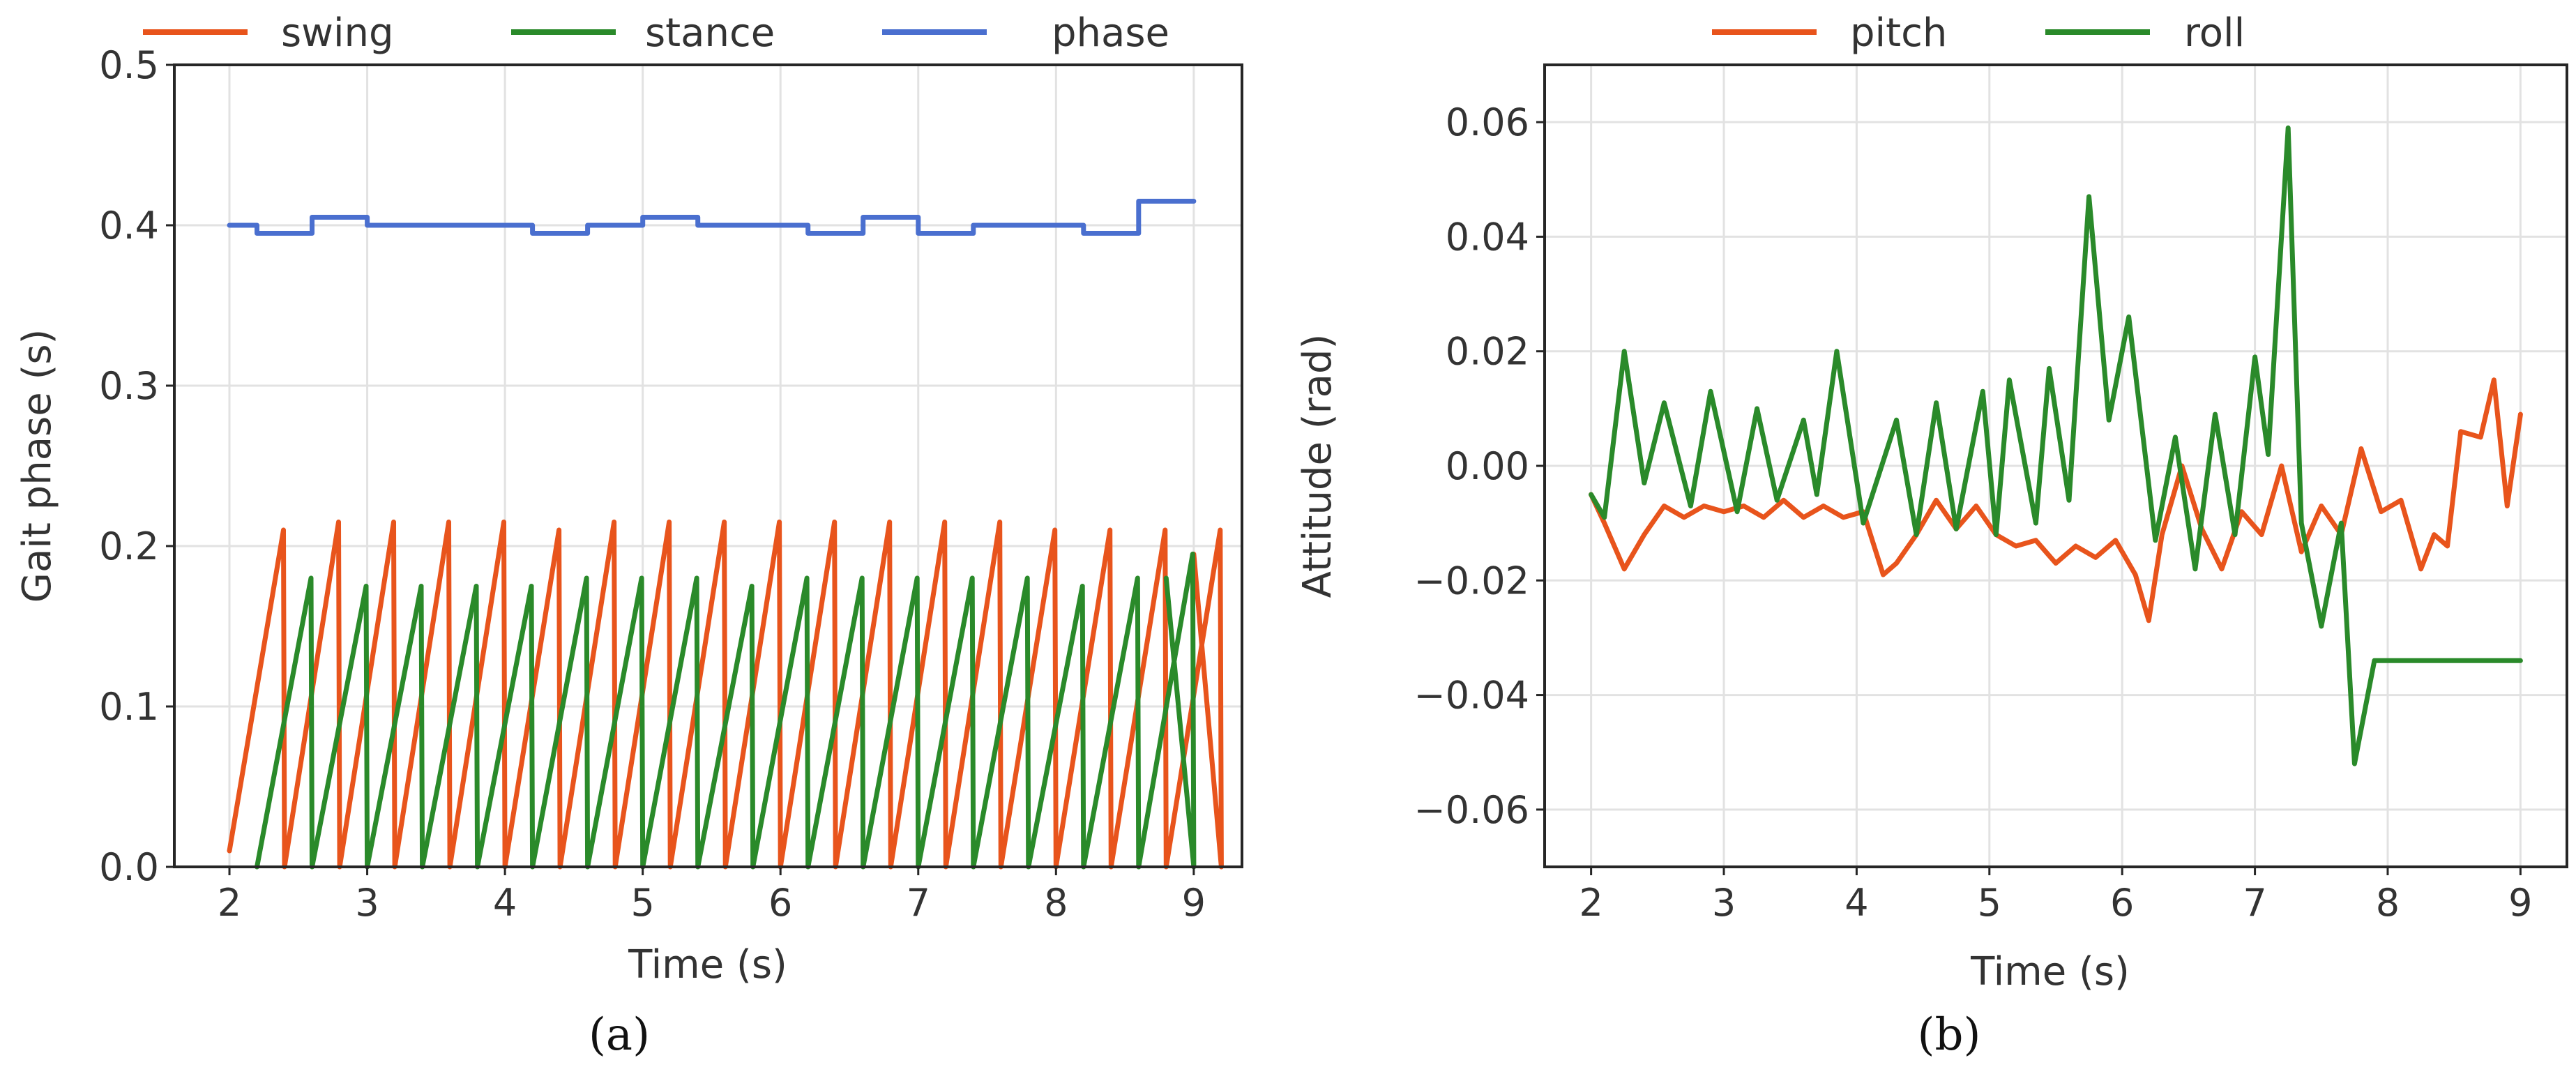  What do you see at coordinates (780, 903) in the screenshot?
I see `x-tick-label-a: 6` at bounding box center [780, 903].